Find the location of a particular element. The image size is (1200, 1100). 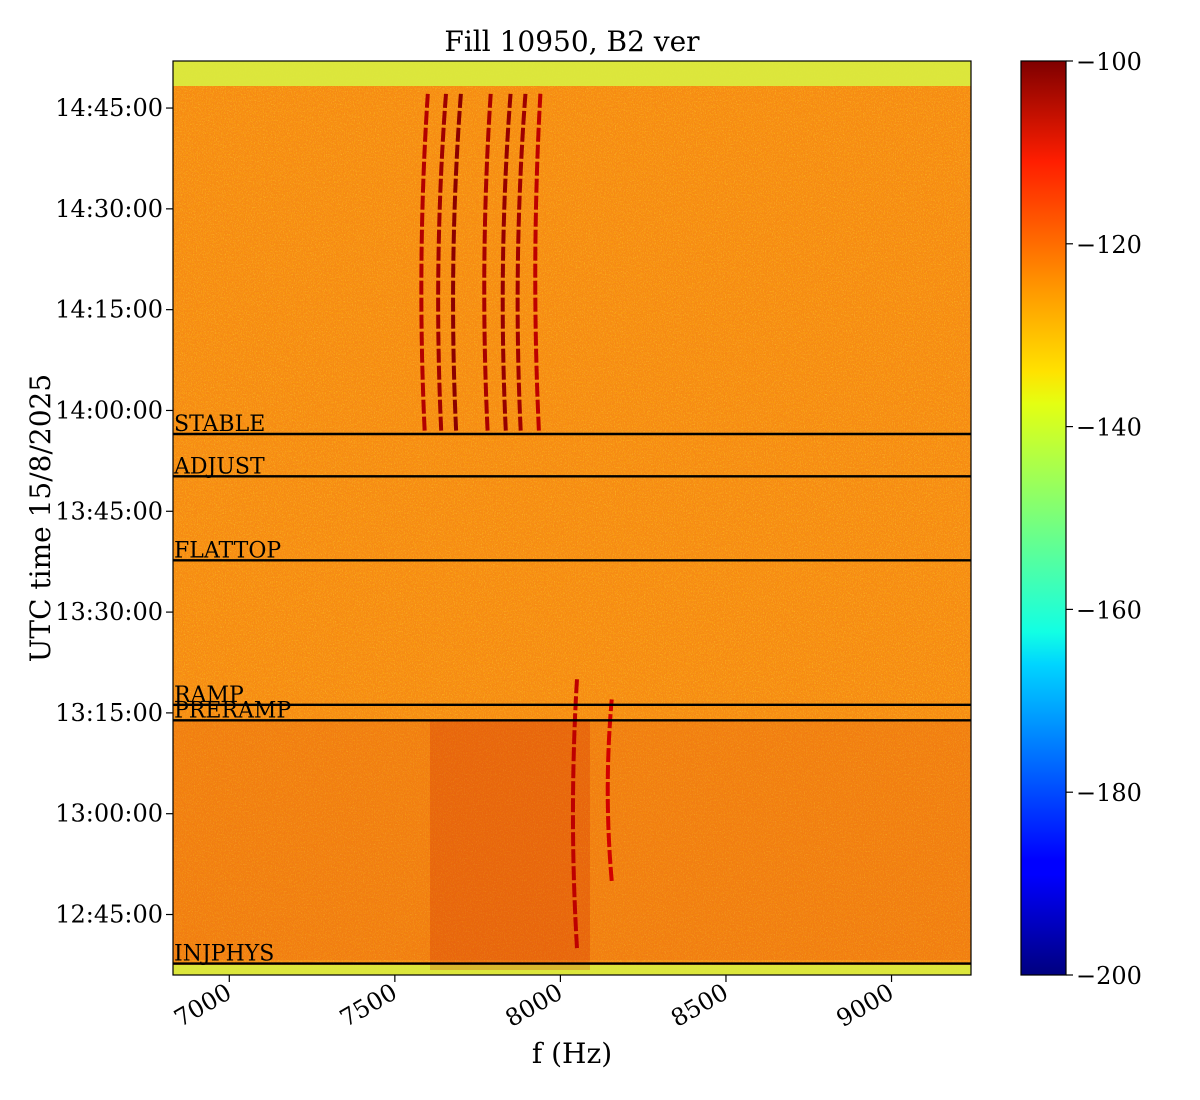

chart-title: Fill 10950, B2 ver is located at coordinates (572, 41).